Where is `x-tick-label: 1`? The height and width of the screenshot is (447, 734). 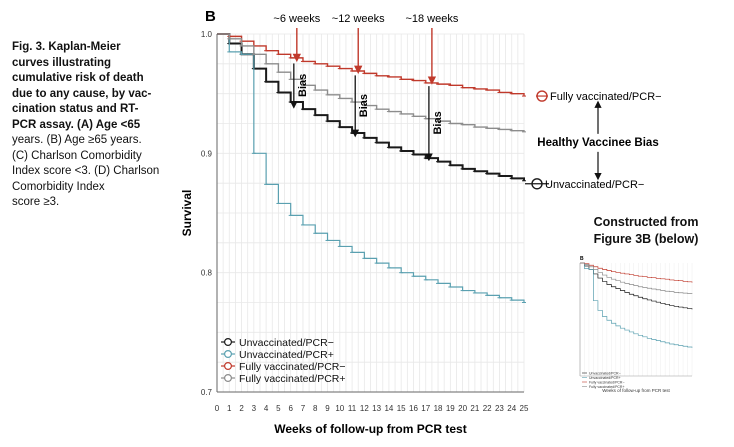 x-tick-label: 1 is located at coordinates (229, 408).